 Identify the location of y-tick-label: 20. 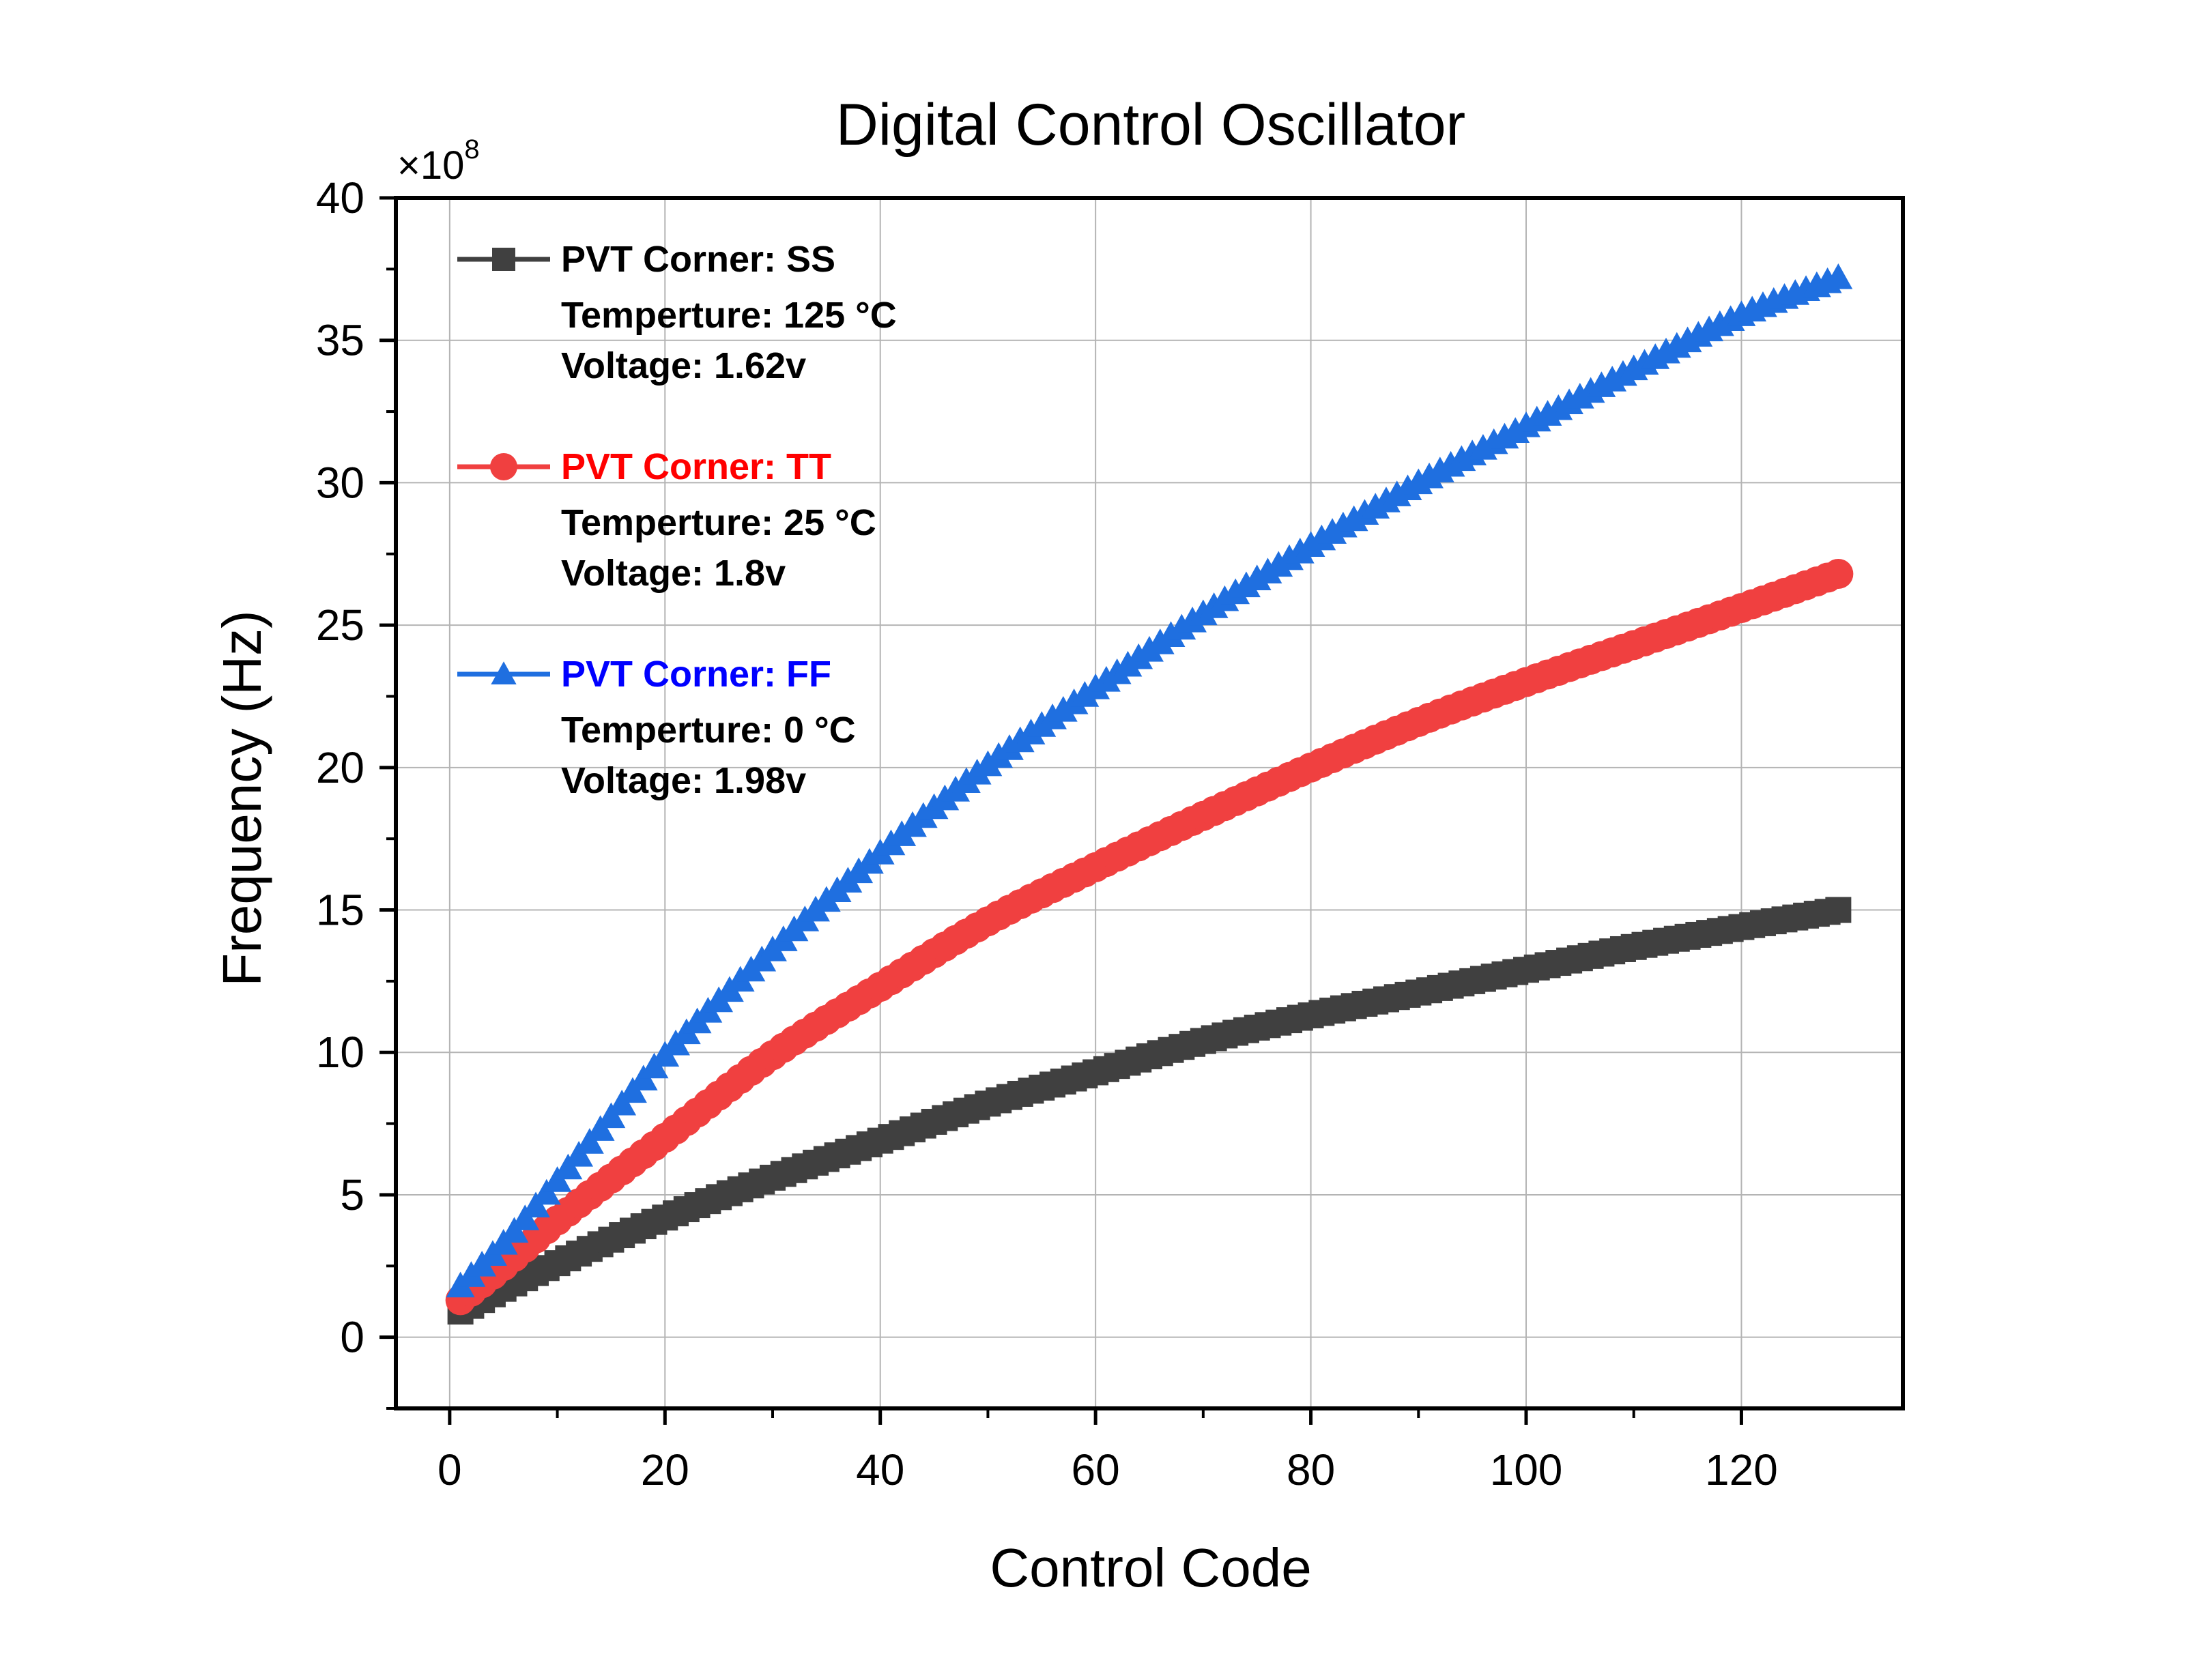
(340, 767).